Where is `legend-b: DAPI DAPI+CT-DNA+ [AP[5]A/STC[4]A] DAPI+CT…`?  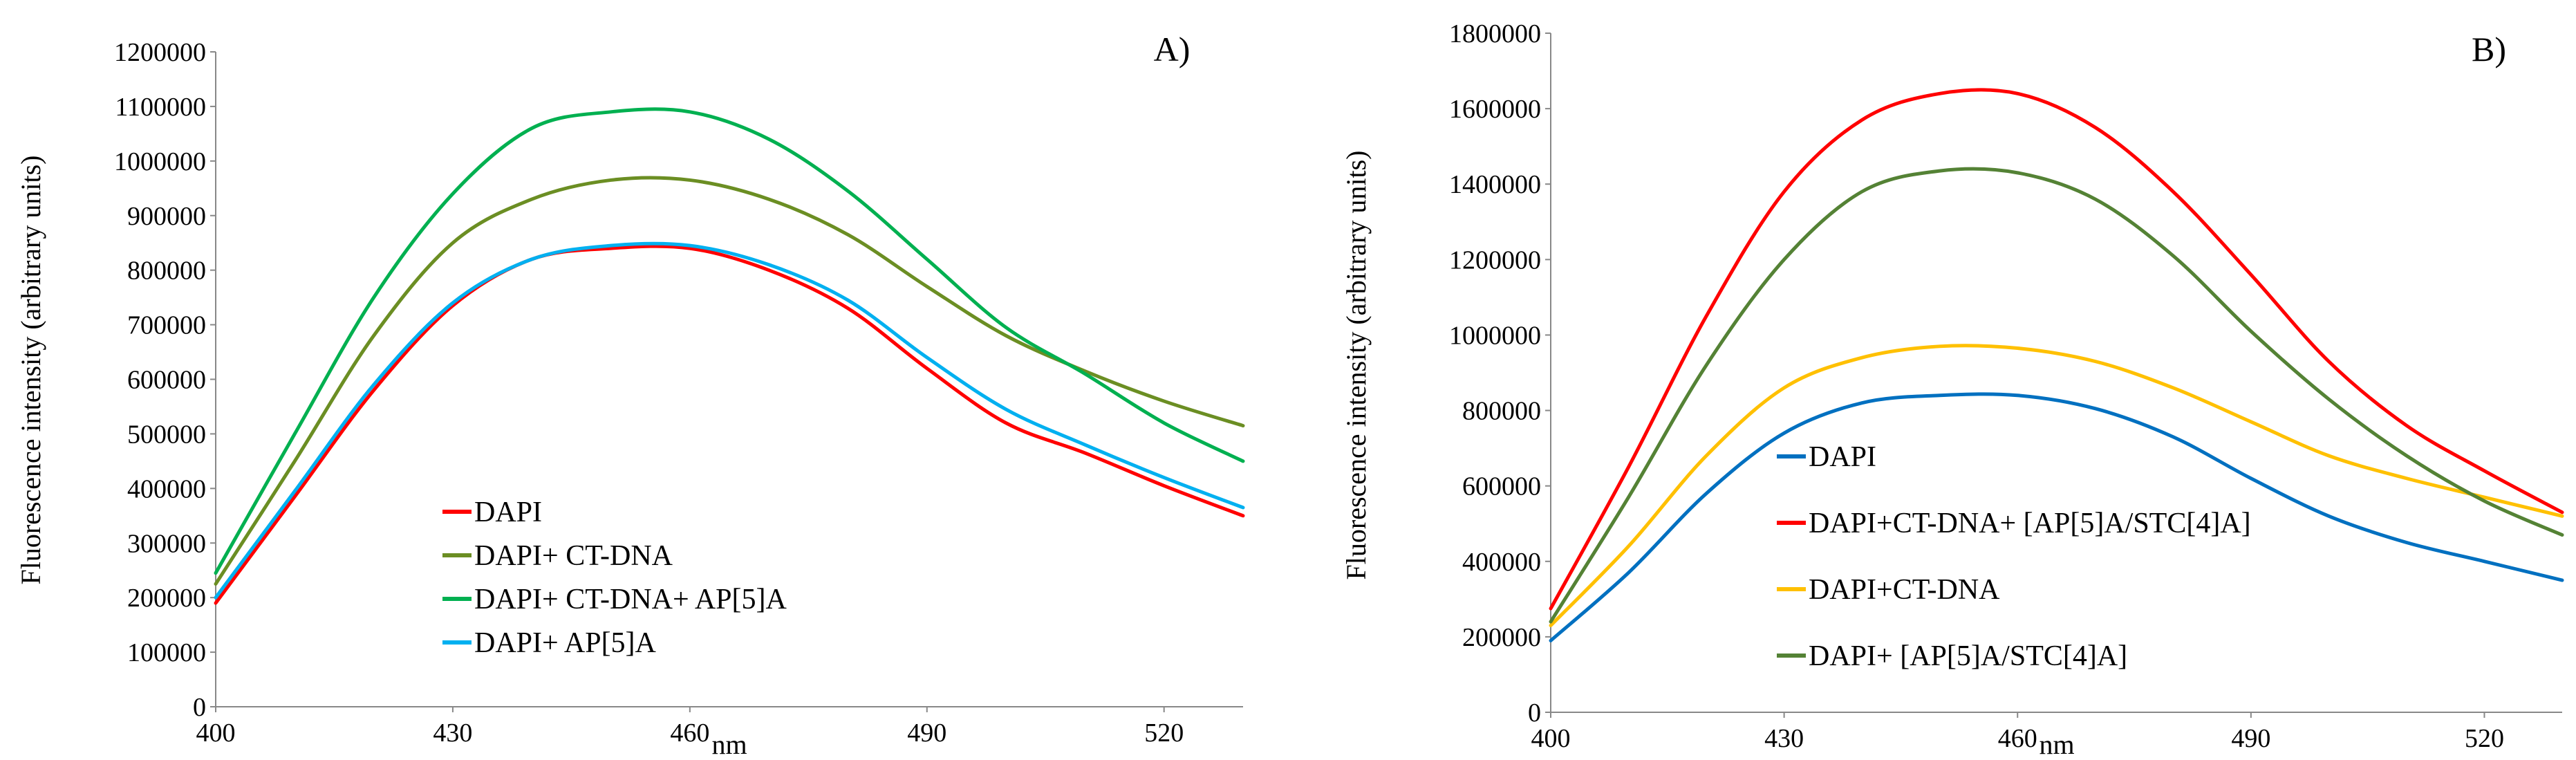 legend-b: DAPI DAPI+CT-DNA+ [AP[5]A/STC[4]A] DAPI+CT… is located at coordinates (2014, 556).